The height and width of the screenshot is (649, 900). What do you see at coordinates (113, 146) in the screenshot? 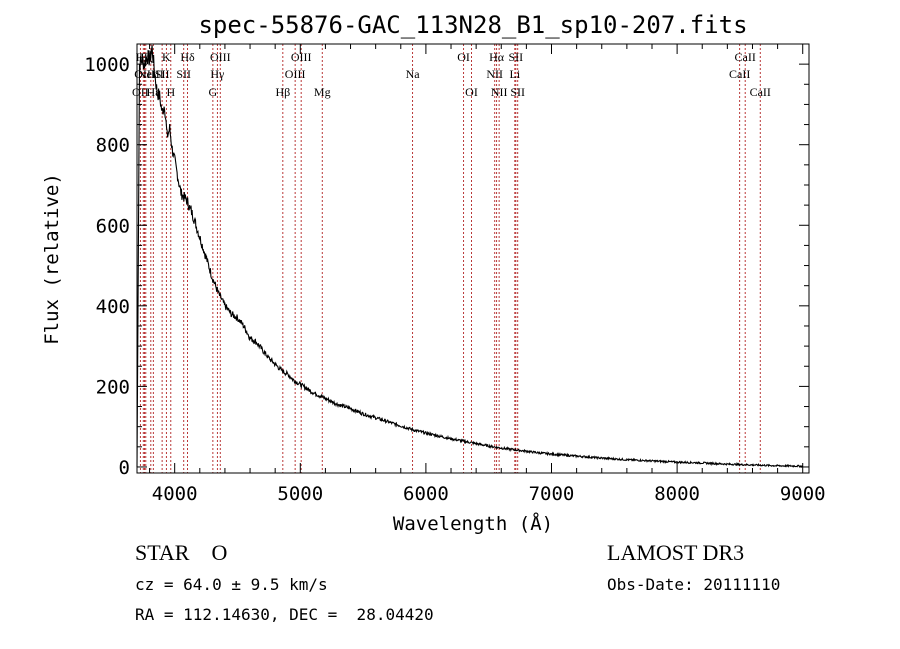
I see `y-tick-label: 800` at bounding box center [113, 146].